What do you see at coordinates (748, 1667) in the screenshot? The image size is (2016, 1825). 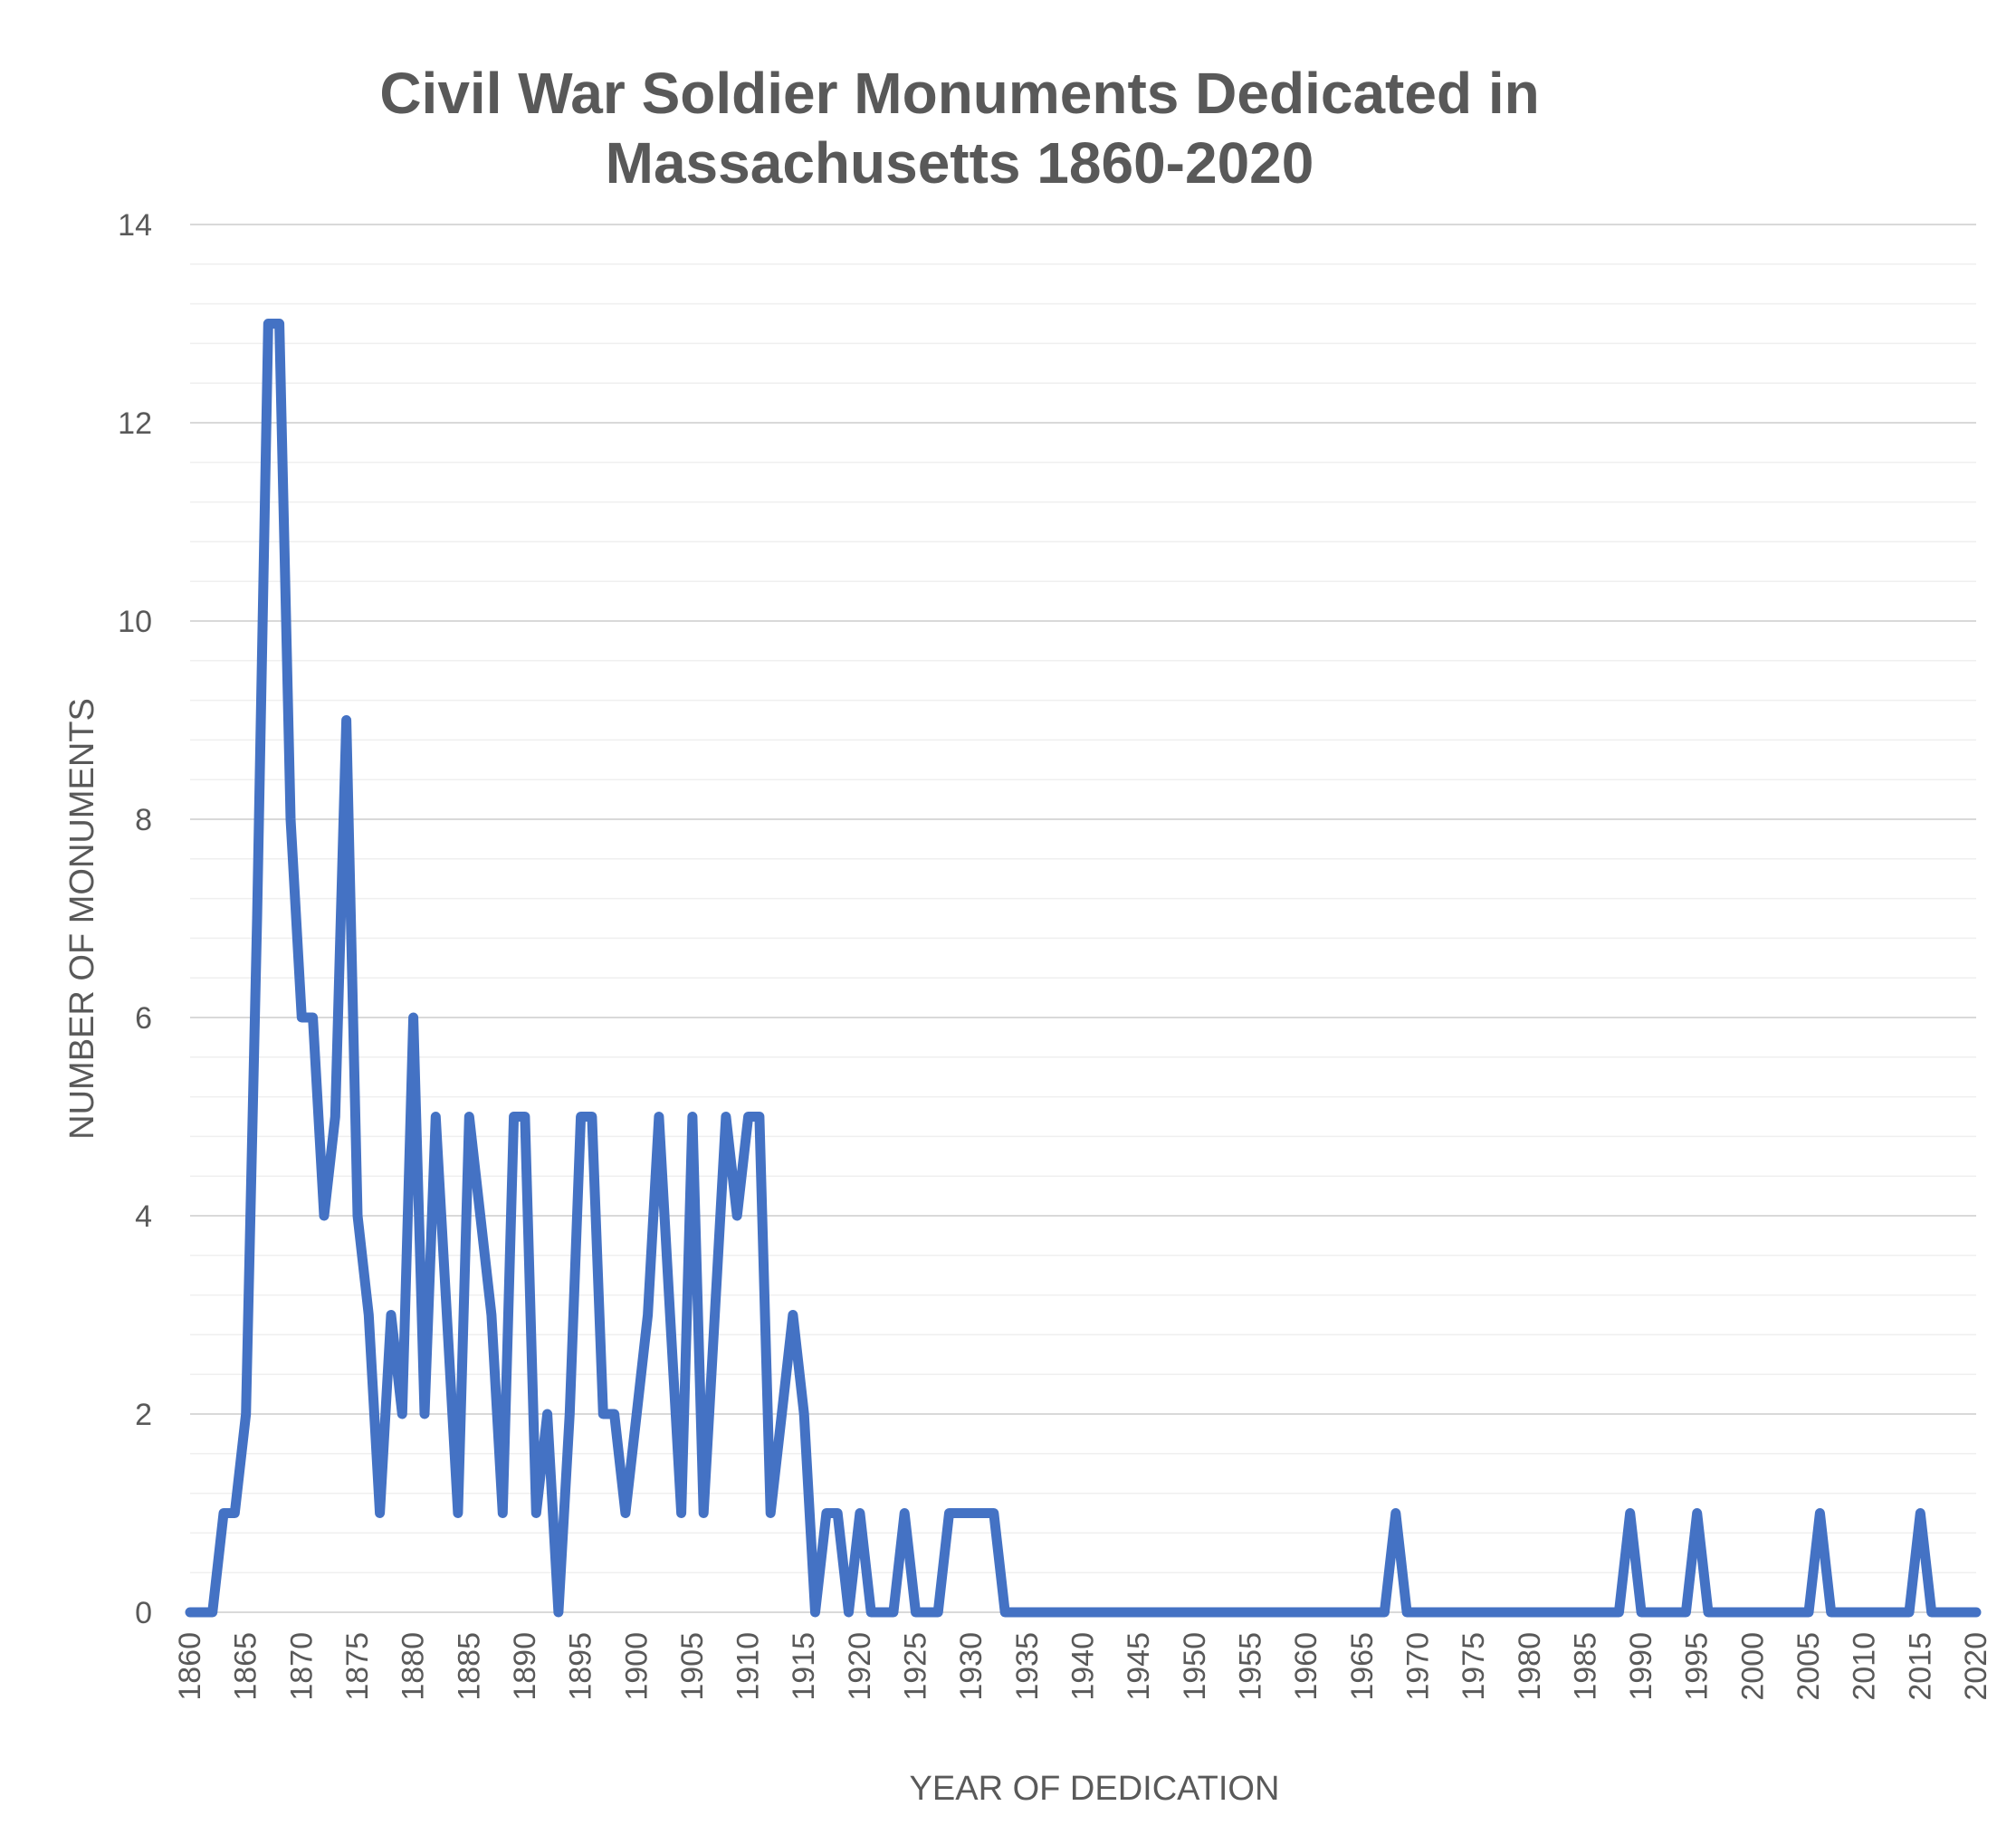 I see `x-tick-label: 1910` at bounding box center [748, 1667].